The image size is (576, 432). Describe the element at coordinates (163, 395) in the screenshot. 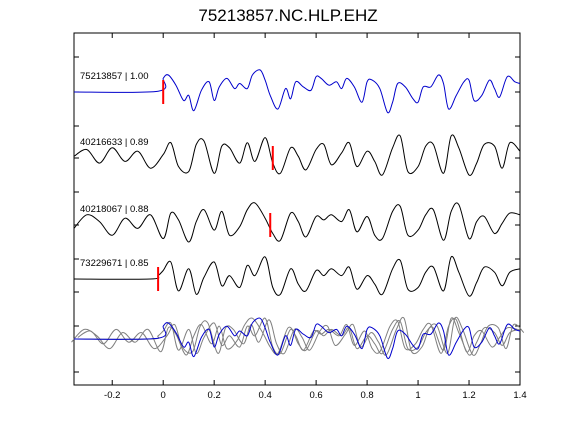

I see `x-tick-label: 0` at that location.